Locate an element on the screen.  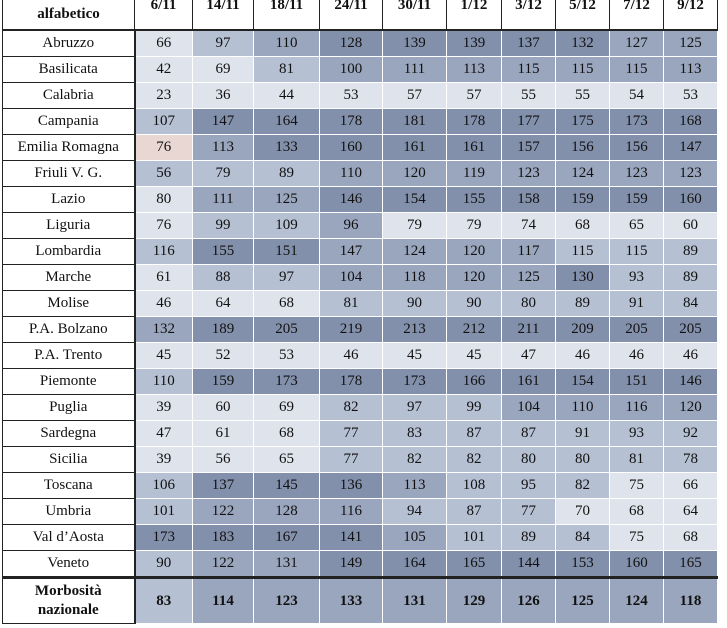
value-cell: 47 is located at coordinates (528, 355).